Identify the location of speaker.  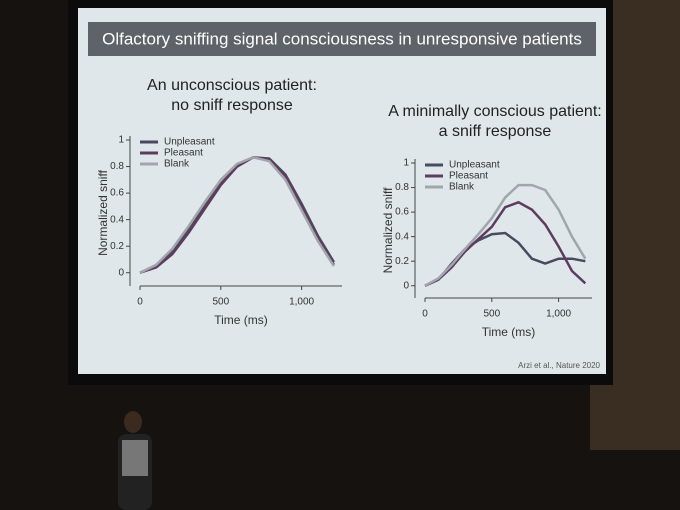
(135, 460).